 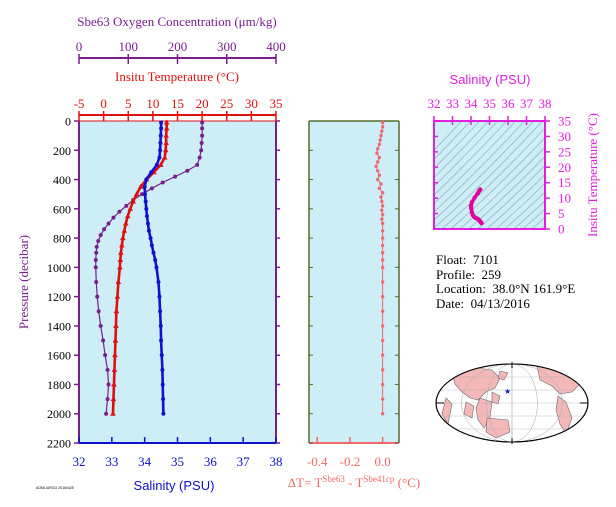 I want to click on ts-y-tick-label: 30, so click(x=564, y=136).